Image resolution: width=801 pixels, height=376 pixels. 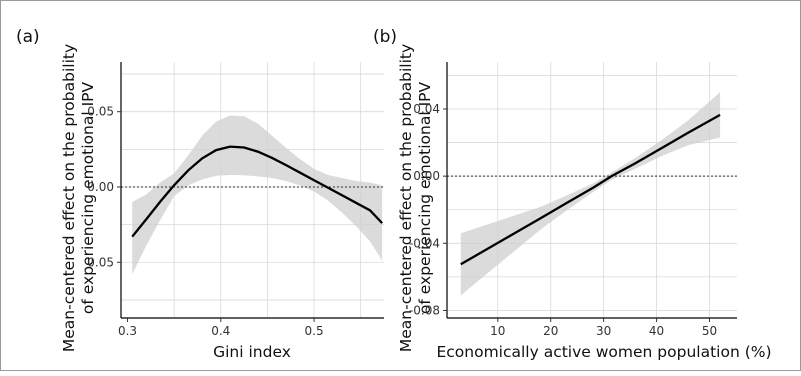 What do you see at coordinates (590, 189) in the screenshot?
I see `panel-b-effect-line` at bounding box center [590, 189].